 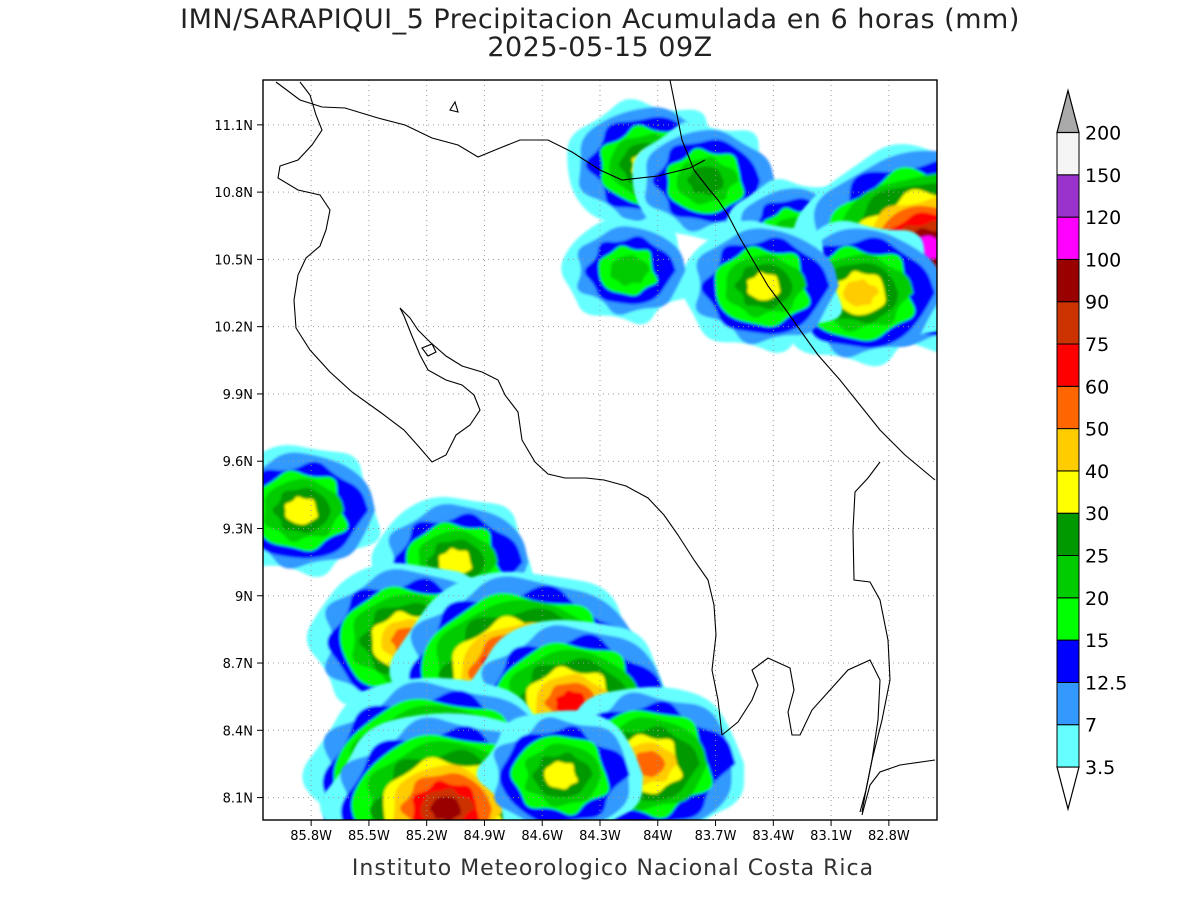 What do you see at coordinates (238, 462) in the screenshot?
I see `lat-tick-label: 9.6N` at bounding box center [238, 462].